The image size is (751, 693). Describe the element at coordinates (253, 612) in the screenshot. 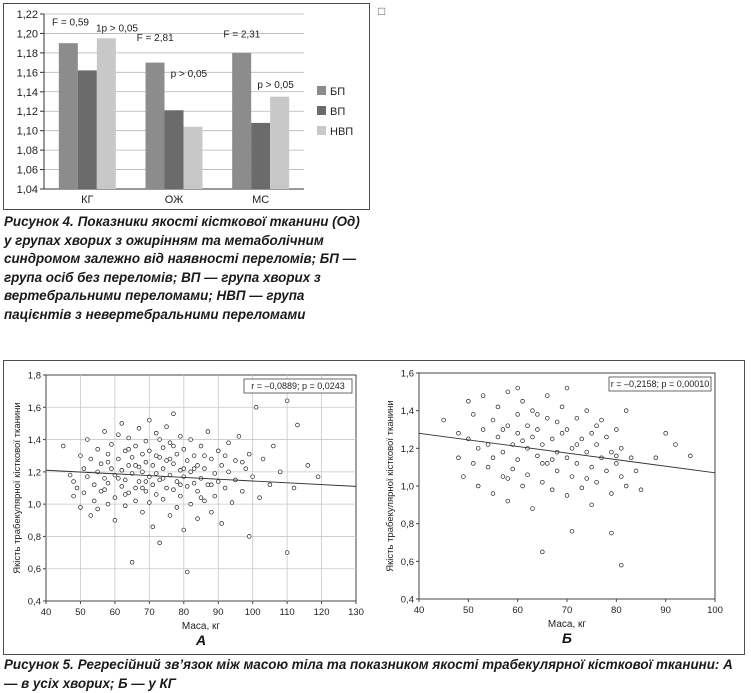

I see `x-tick-label: 100` at that location.